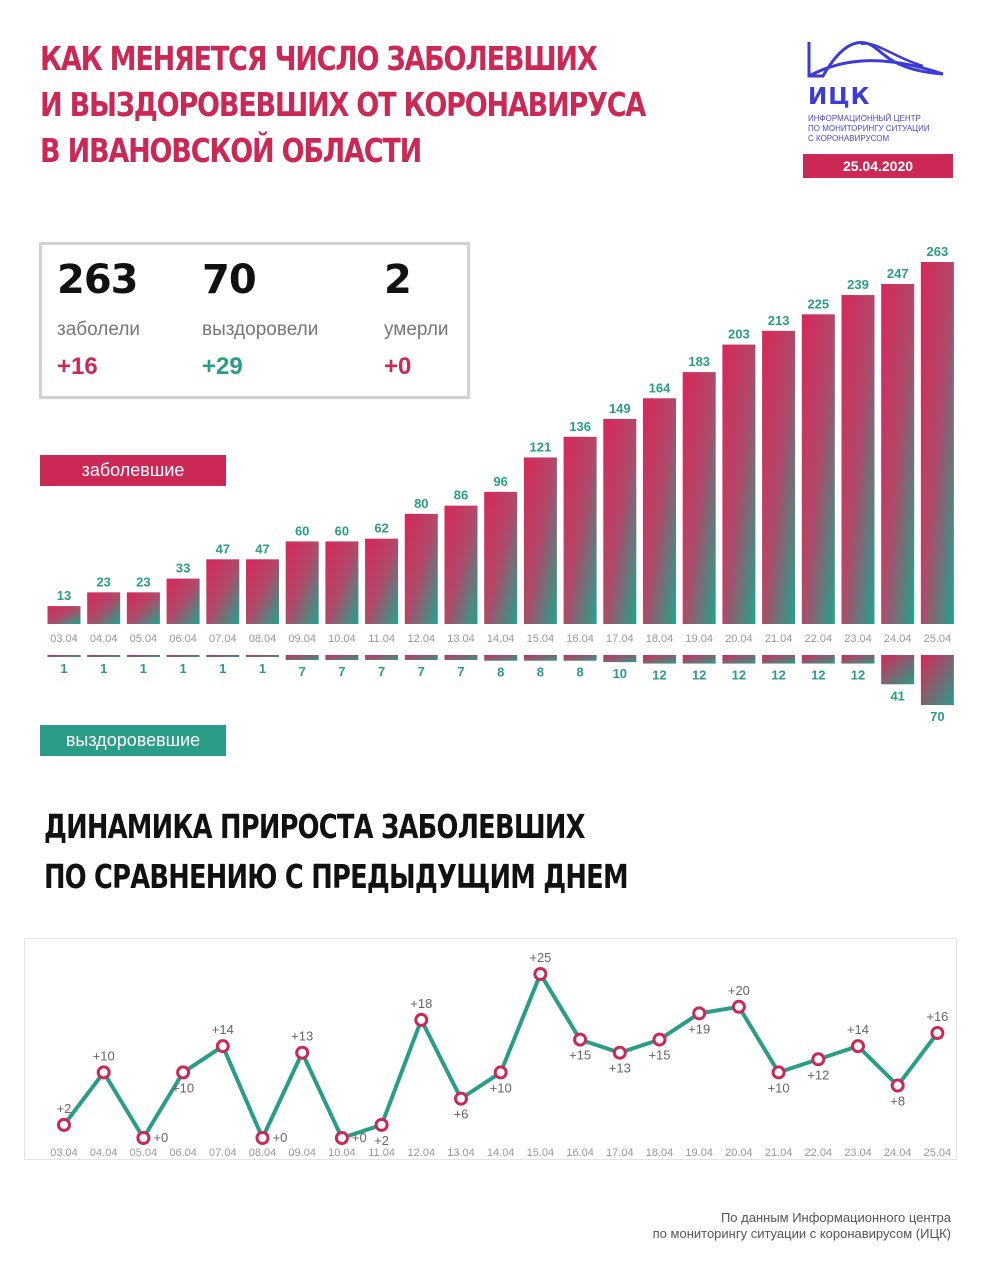 The width and height of the screenshot is (993, 1280). Describe the element at coordinates (501, 557) in the screenshot. I see `bar-sick-14.04` at that location.